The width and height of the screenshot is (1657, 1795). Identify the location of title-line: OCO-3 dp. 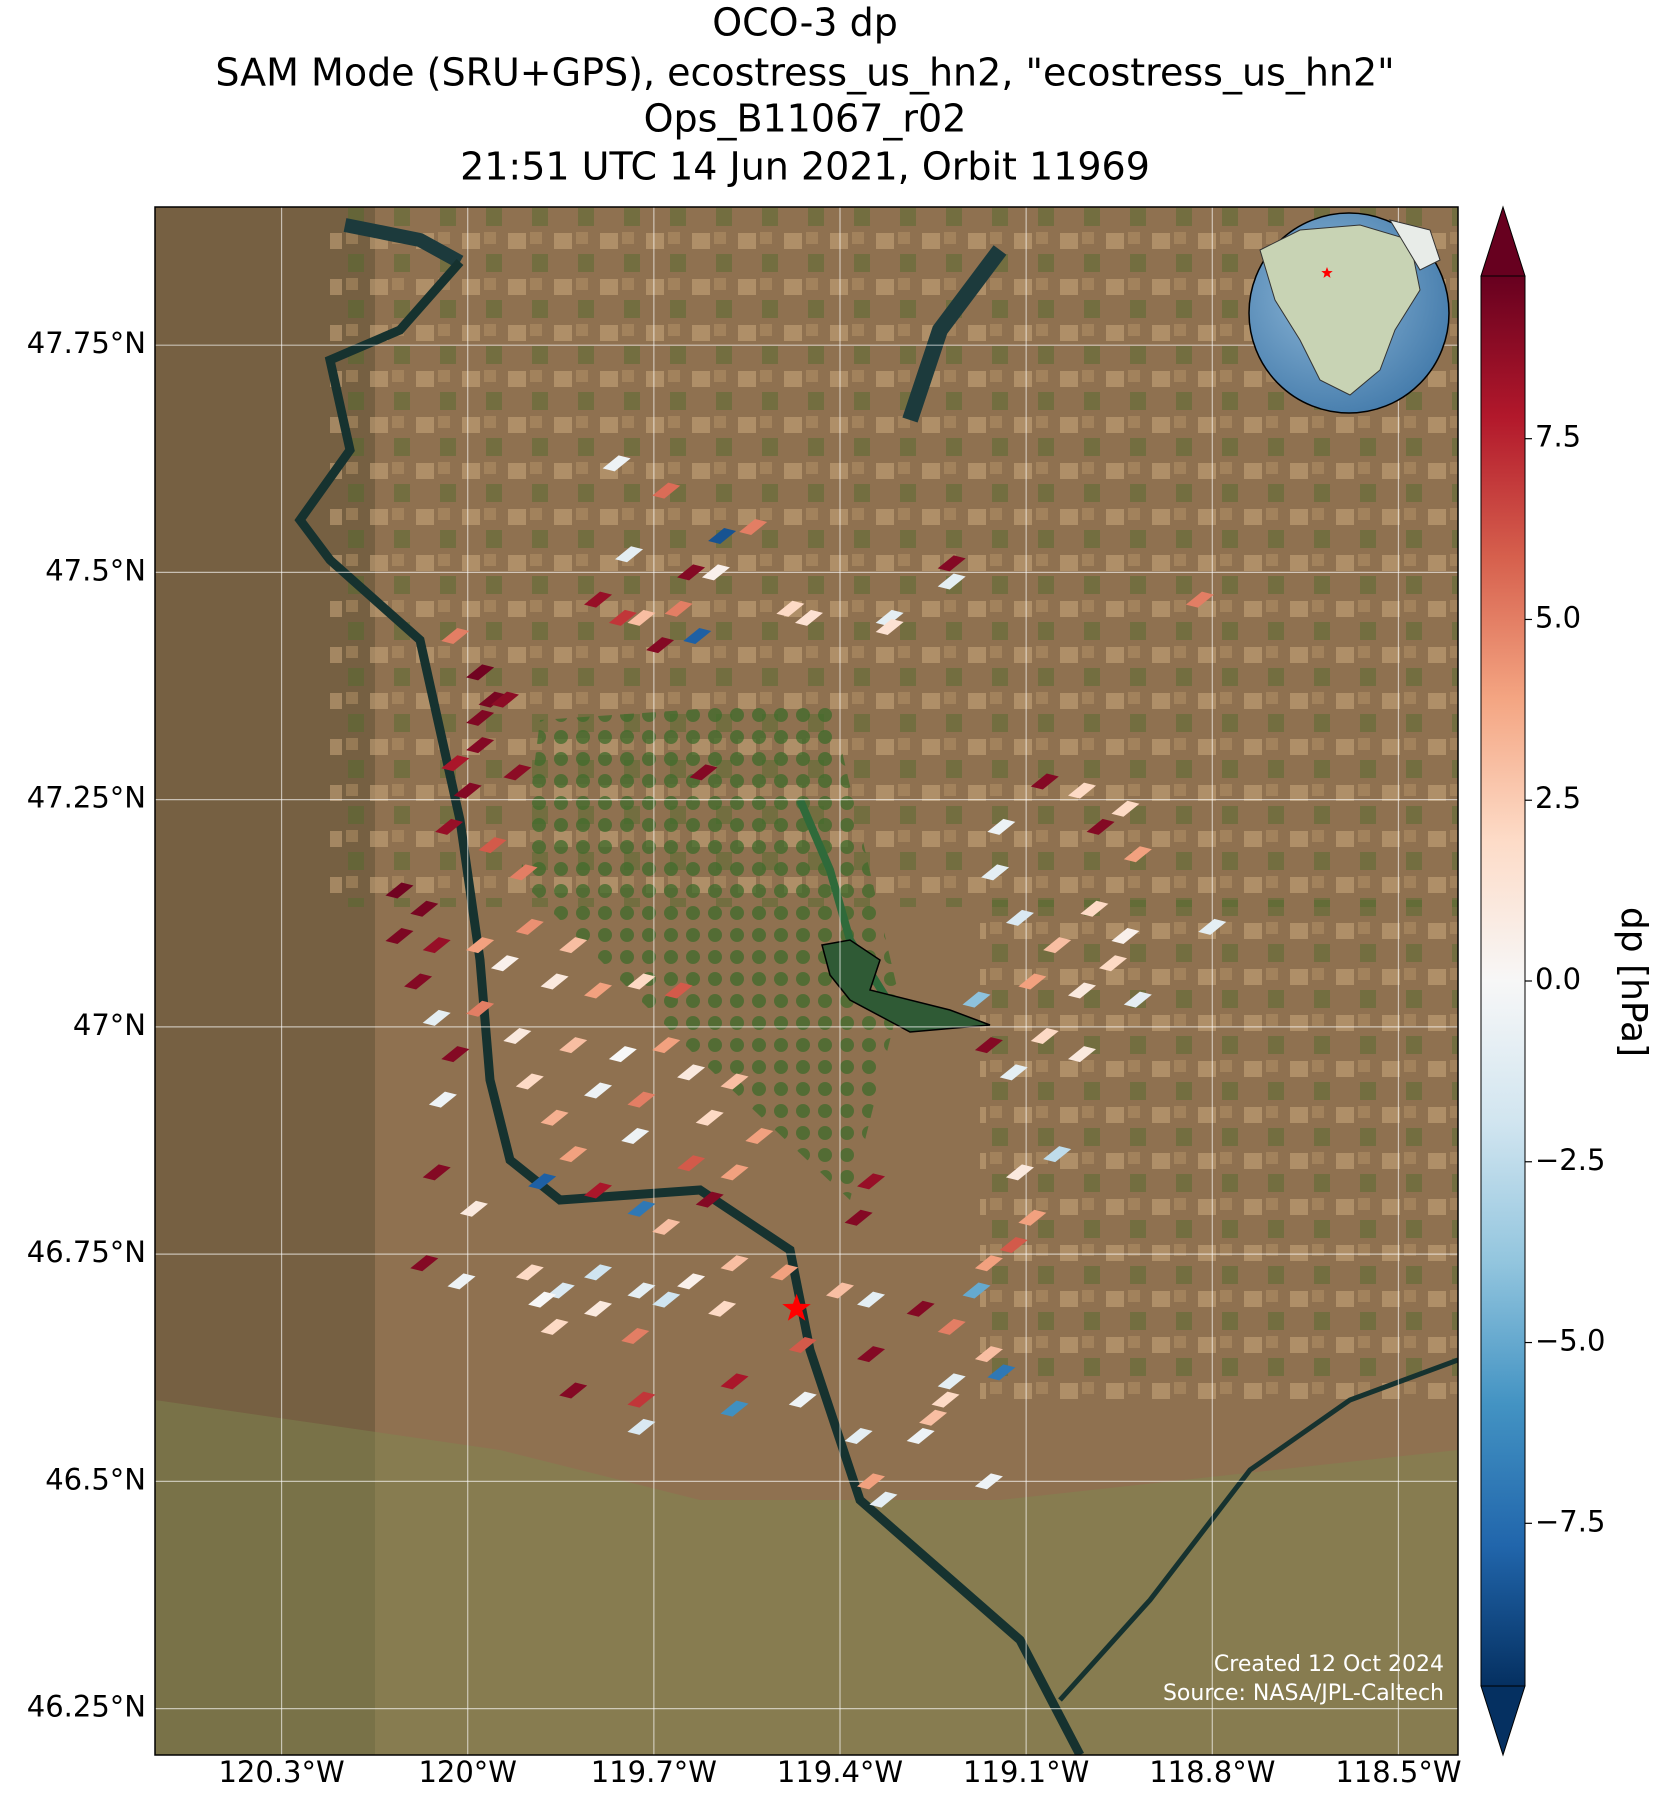
(805, 23).